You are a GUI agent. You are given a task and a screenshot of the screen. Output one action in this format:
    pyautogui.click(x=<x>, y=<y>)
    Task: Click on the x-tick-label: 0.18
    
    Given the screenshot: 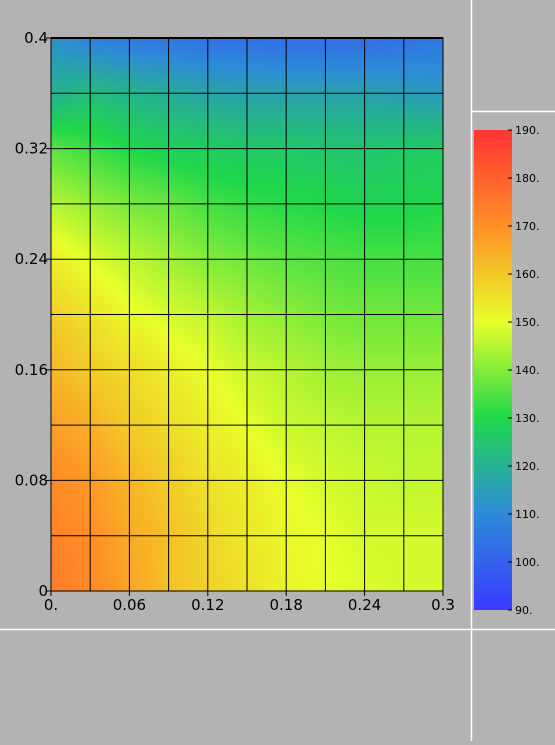 What is the action you would take?
    pyautogui.click(x=285, y=605)
    